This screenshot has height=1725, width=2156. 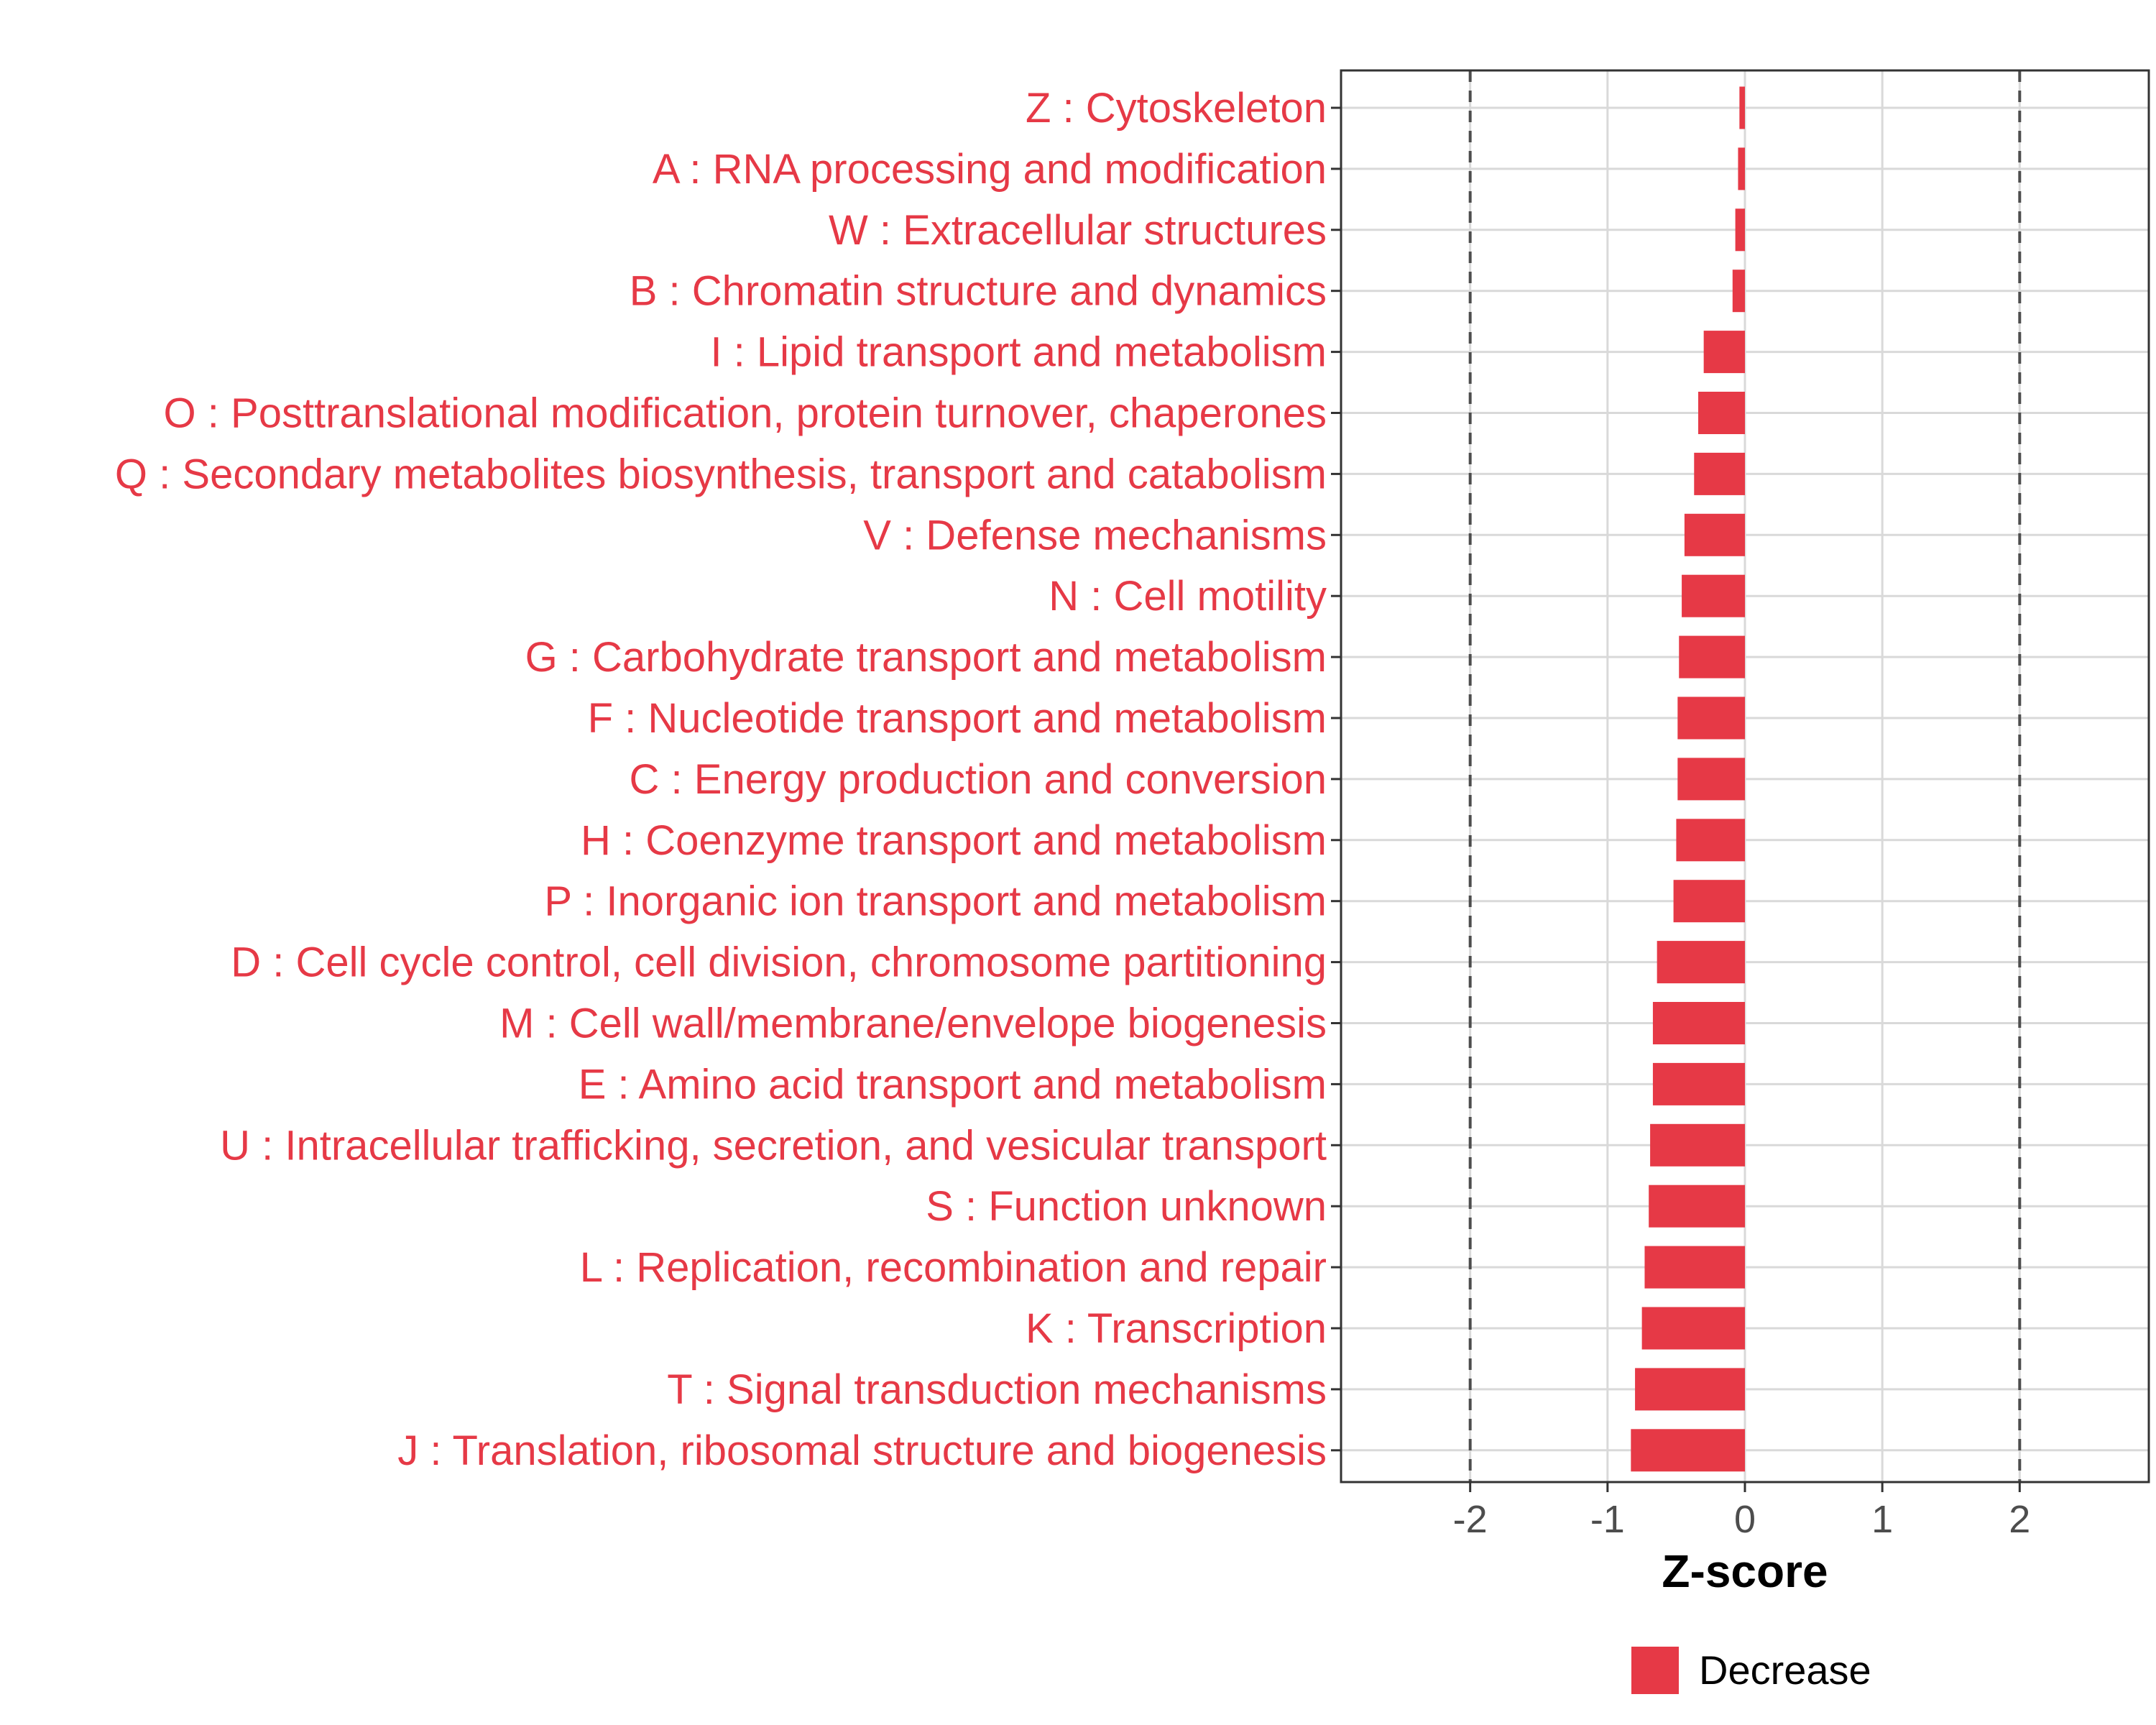 I want to click on category-label: T : Signal transduction mechanisms, so click(x=997, y=1389).